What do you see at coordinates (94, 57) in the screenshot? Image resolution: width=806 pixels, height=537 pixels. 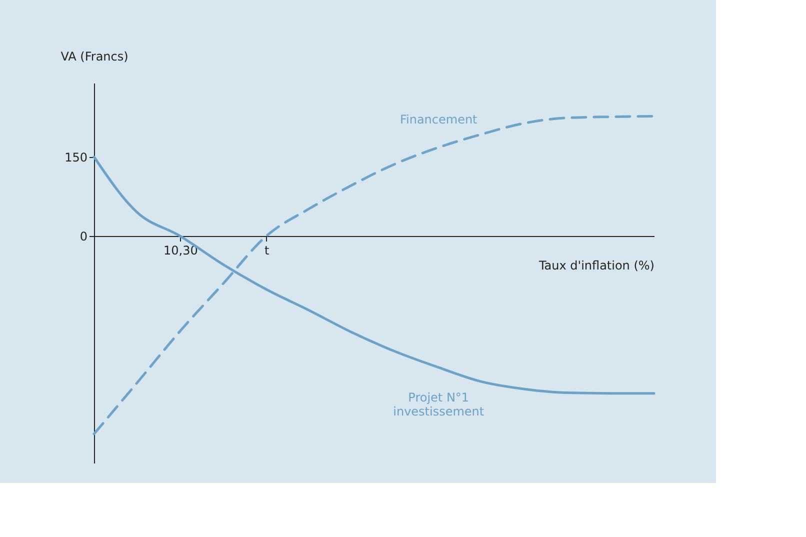 I see `y-axis-title: VA (Francs)` at bounding box center [94, 57].